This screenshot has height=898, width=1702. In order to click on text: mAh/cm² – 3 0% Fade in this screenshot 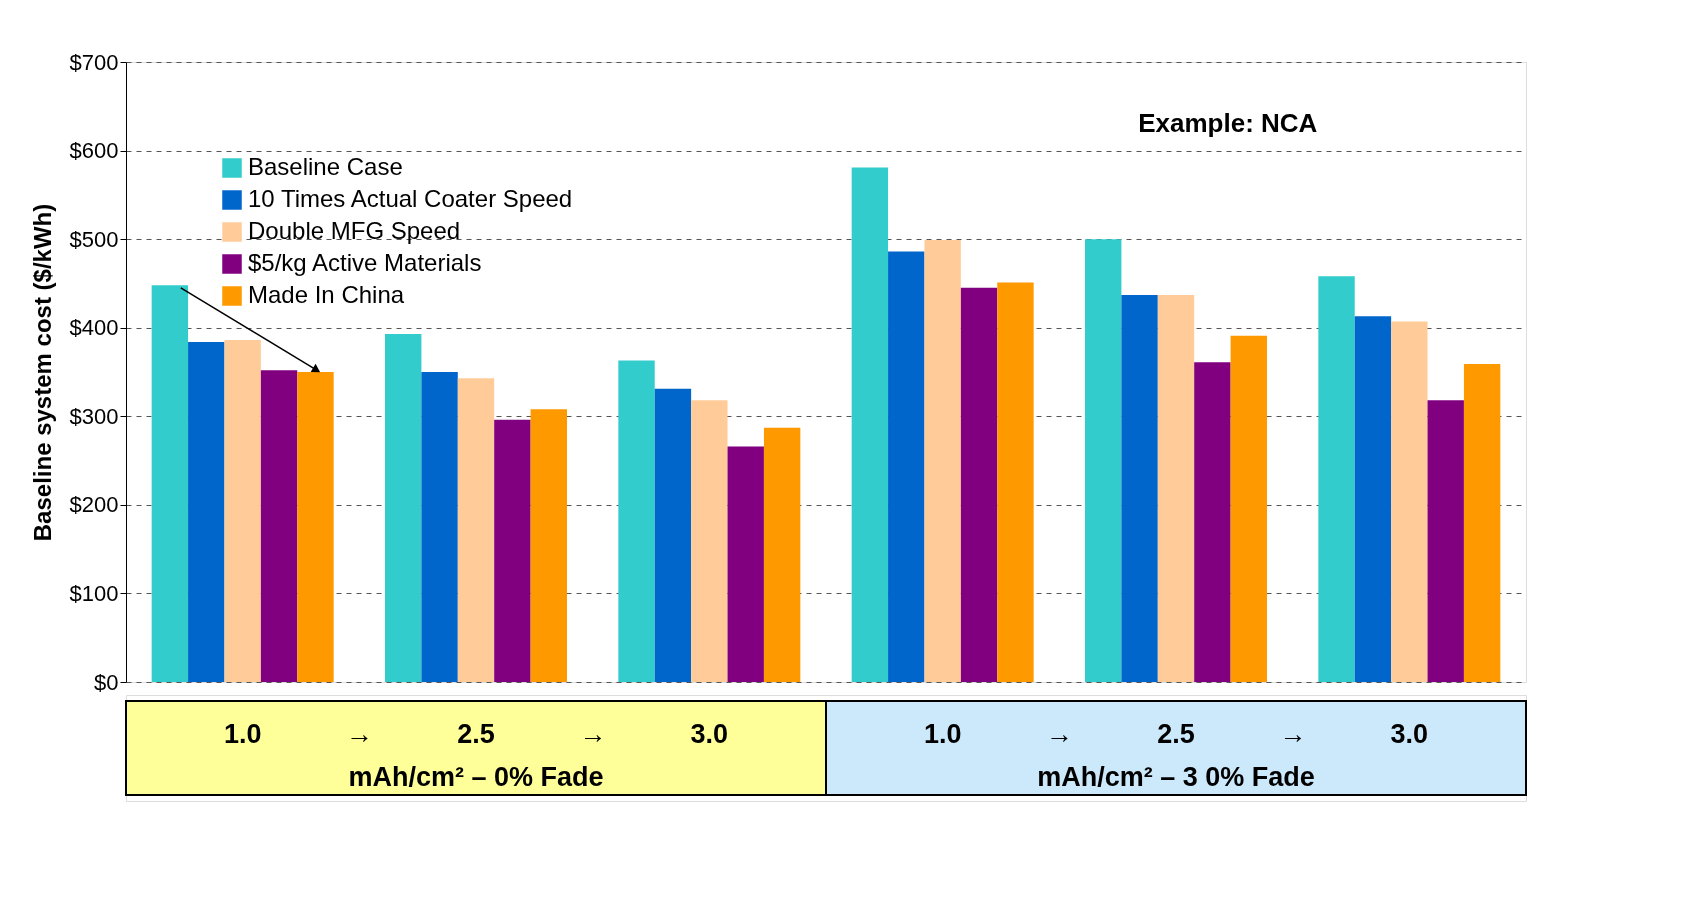, I will do `click(1176, 776)`.